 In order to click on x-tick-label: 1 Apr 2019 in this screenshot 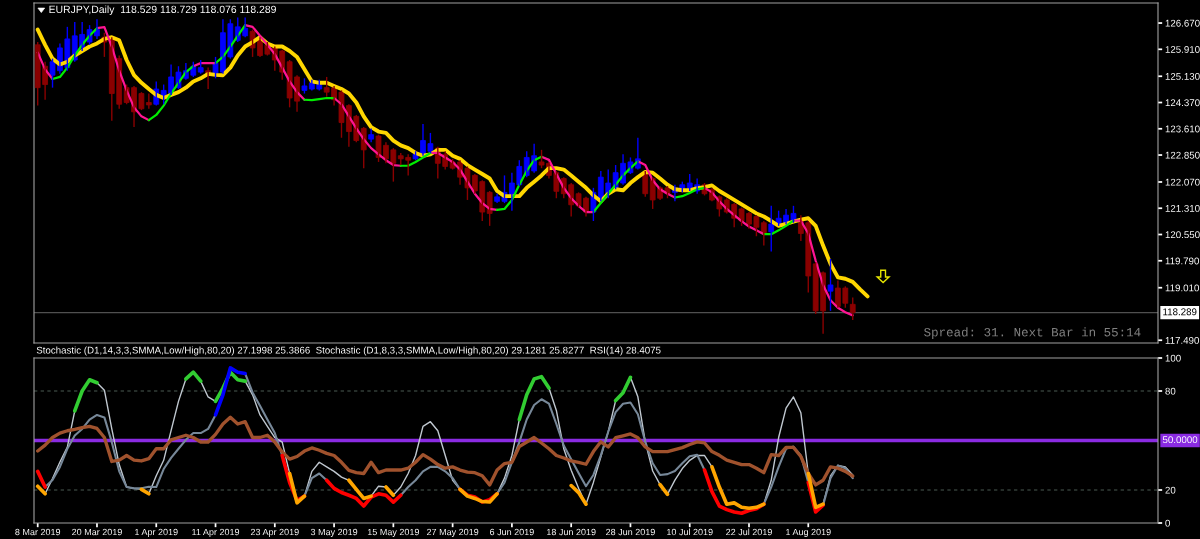, I will do `click(156, 532)`.